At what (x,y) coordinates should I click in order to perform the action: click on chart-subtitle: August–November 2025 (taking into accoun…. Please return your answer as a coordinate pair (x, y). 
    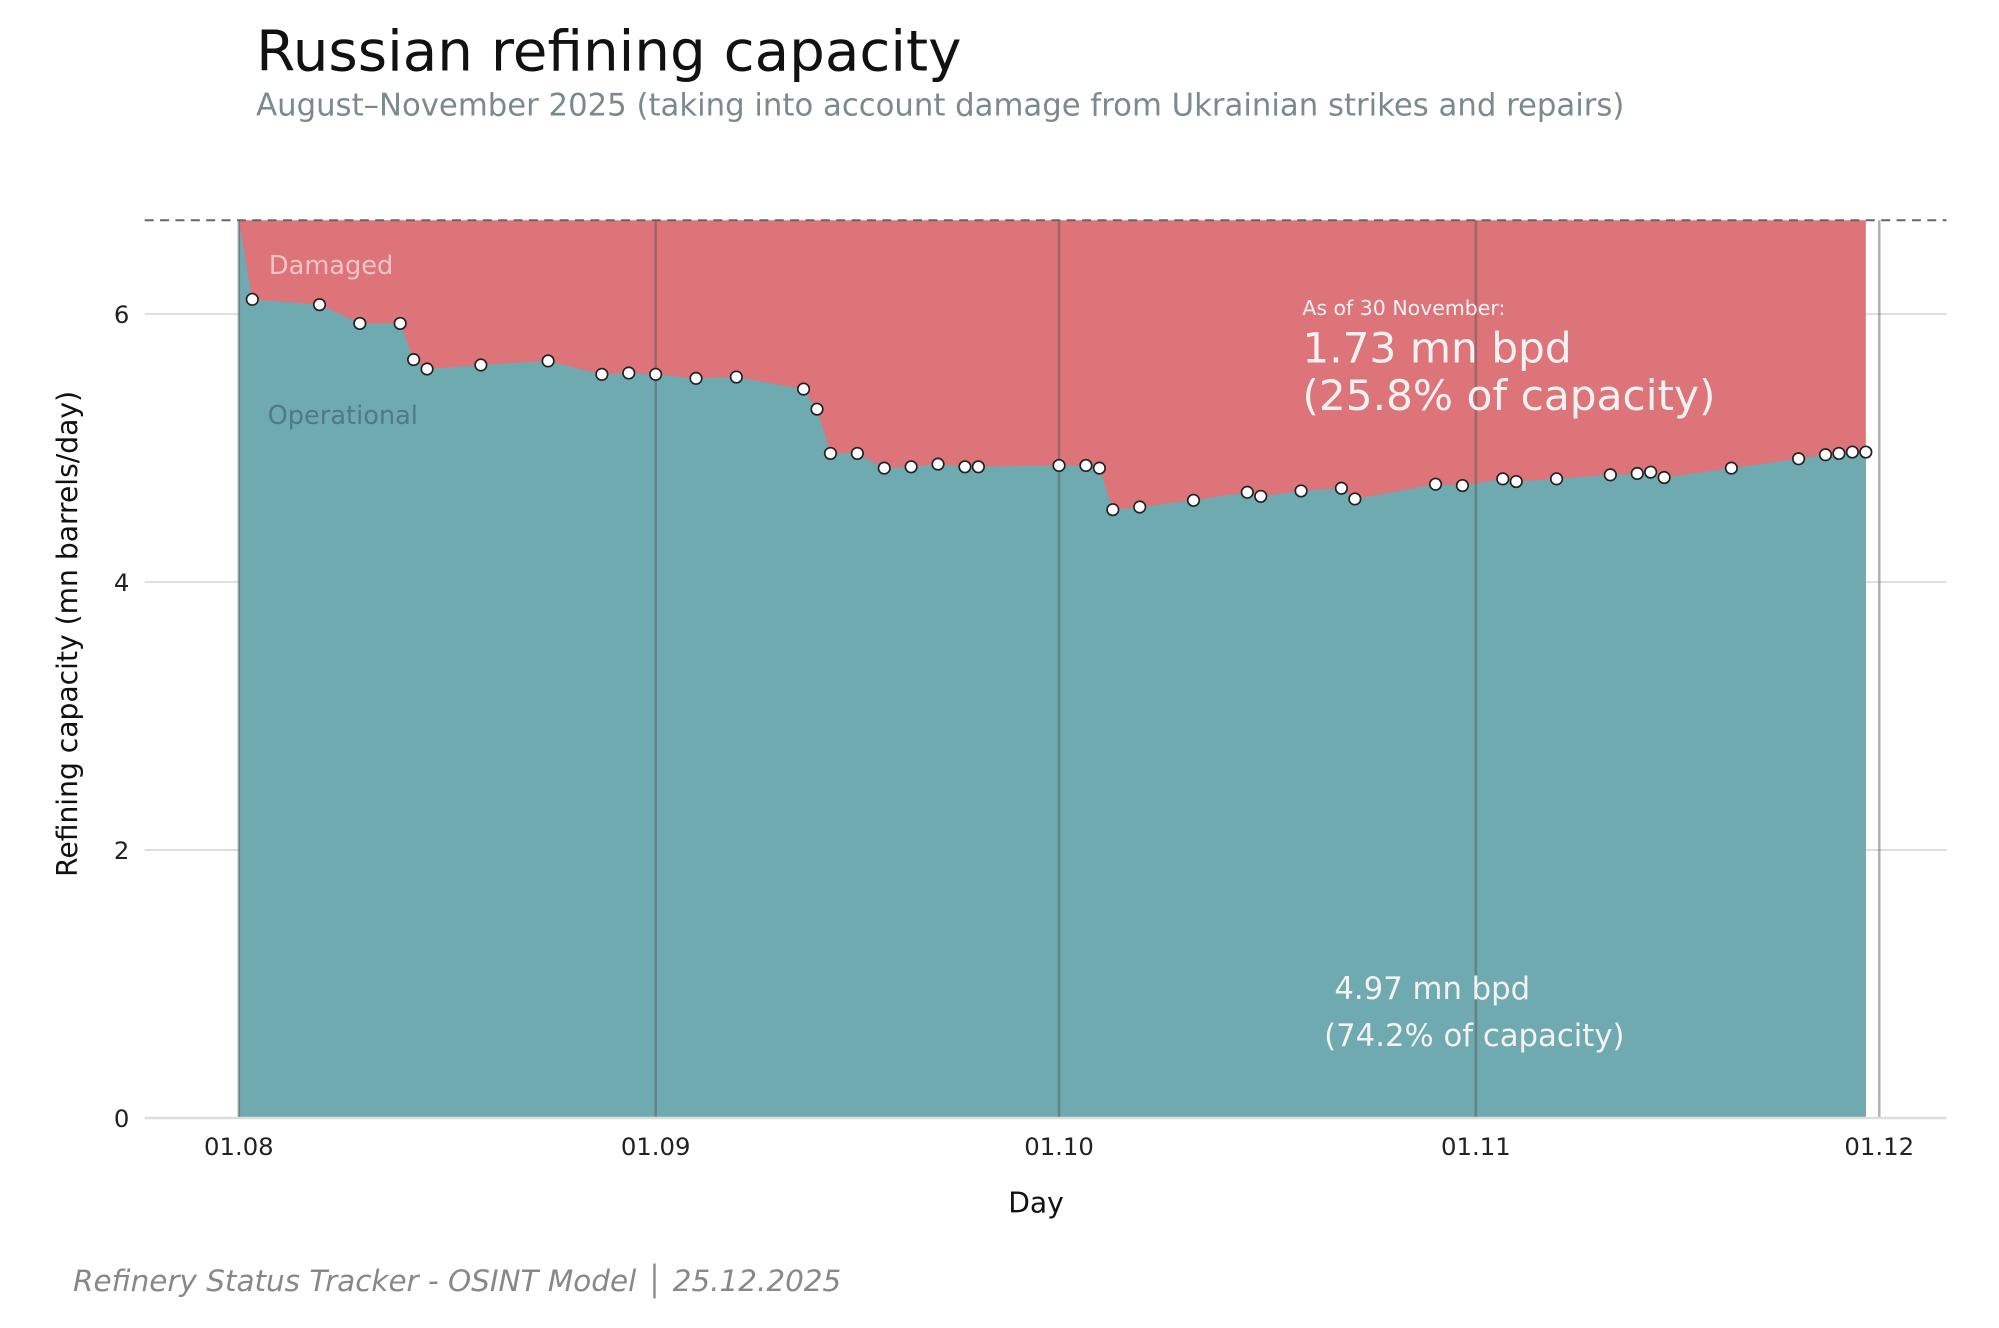
    Looking at the image, I should click on (940, 105).